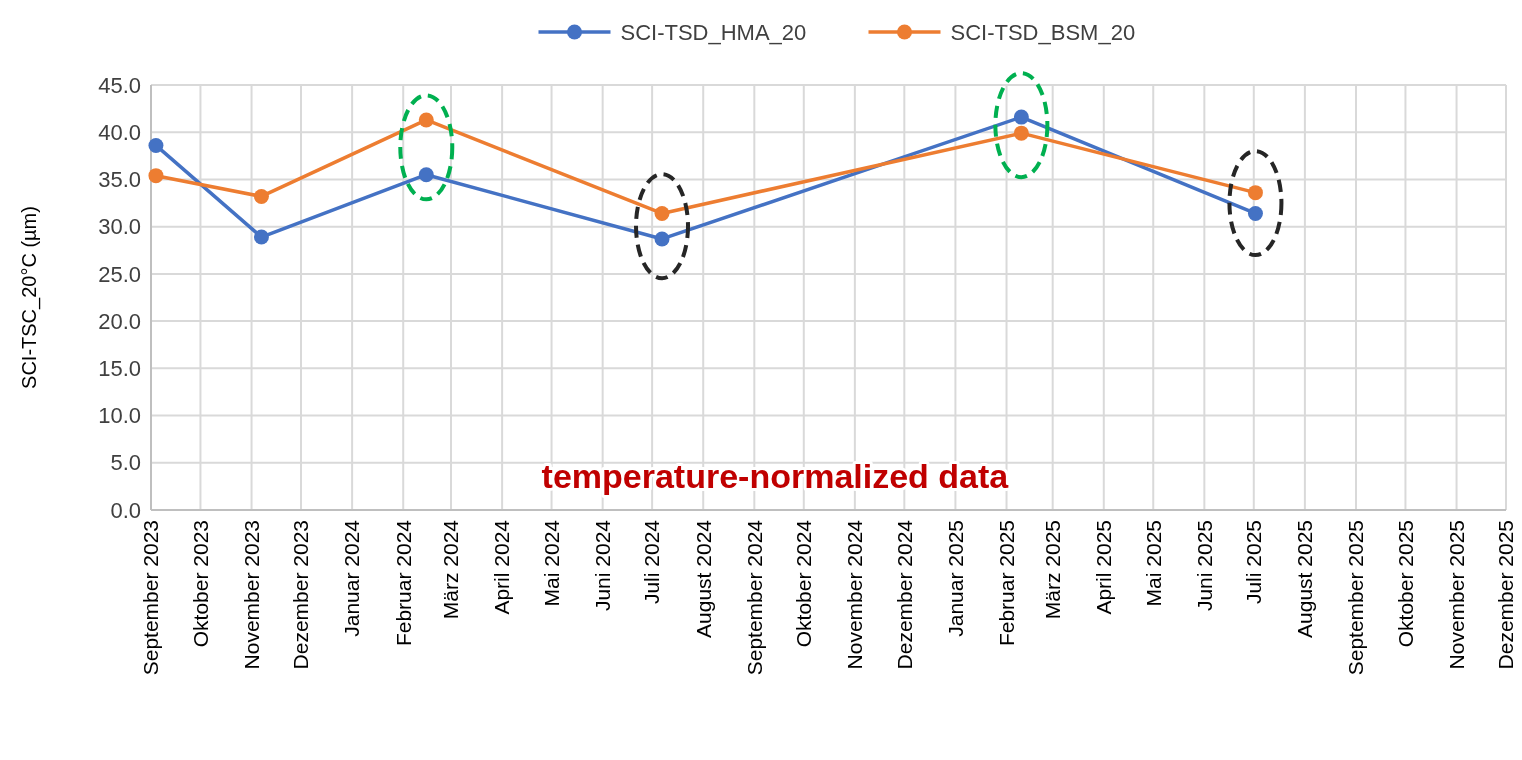 Image resolution: width=1522 pixels, height=760 pixels. I want to click on x-tick-label: Oktober 2025, so click(1405, 584).